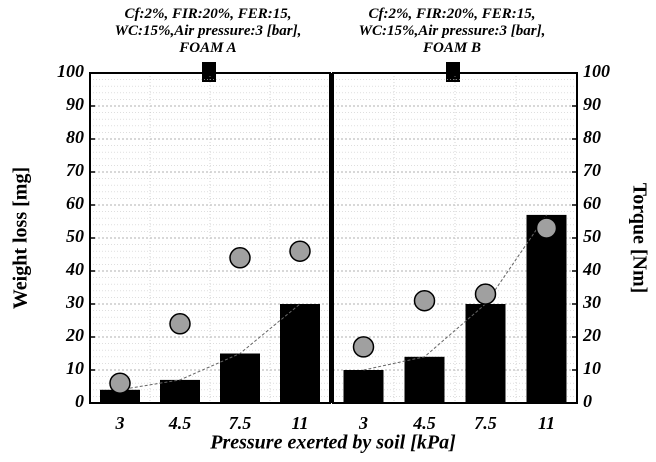 The image size is (656, 462). I want to click on y2-axis-label: Torque [Nm], so click(639, 238).